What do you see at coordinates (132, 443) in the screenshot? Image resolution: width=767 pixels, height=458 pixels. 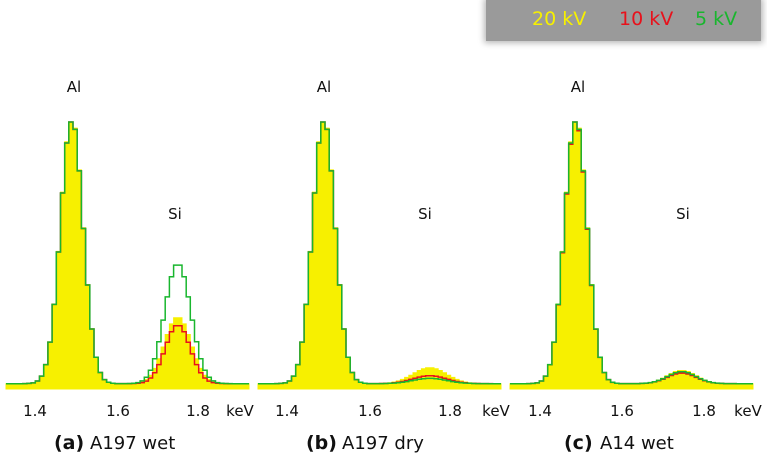 I see `panel-name-0: A197 wet` at bounding box center [132, 443].